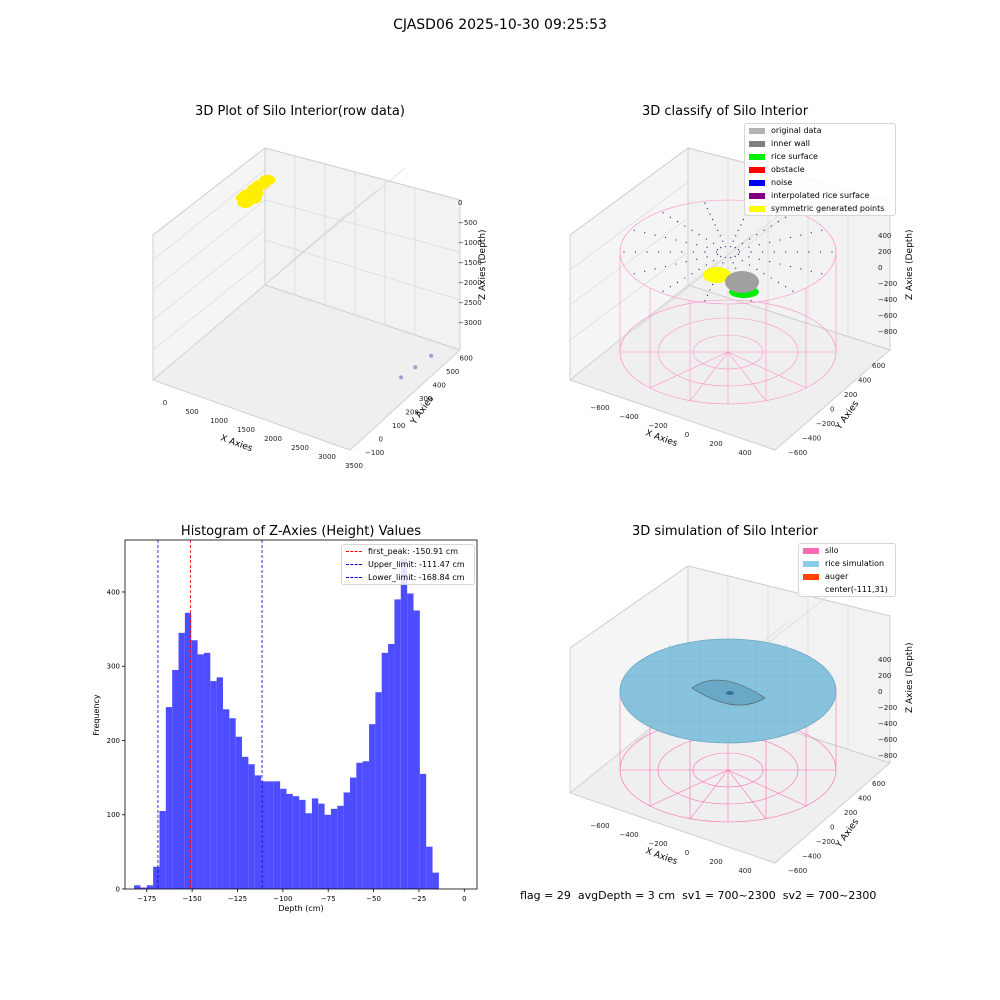  Describe the element at coordinates (408, 577) in the screenshot. I see `legend-item: Lower_limit: -168.84 cm` at that location.